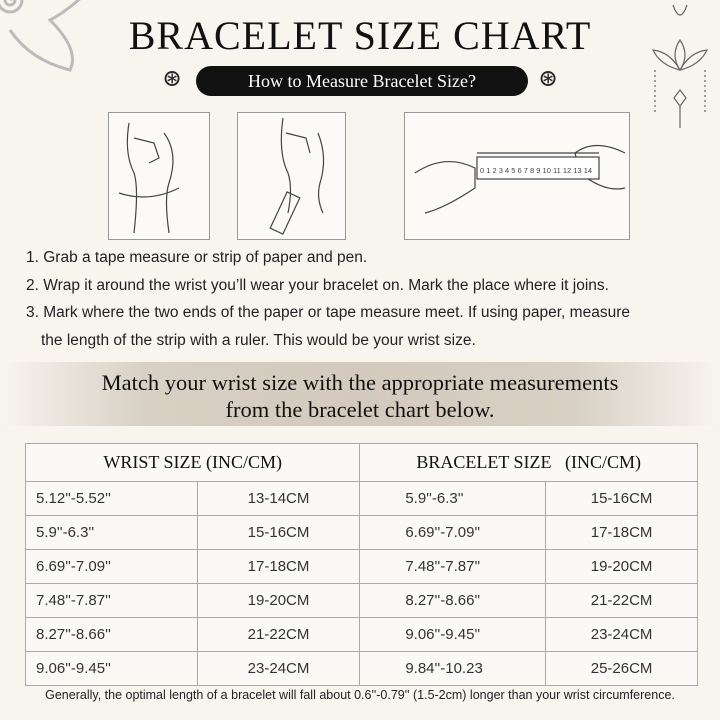  I want to click on bracelet-inch-cell: 9.84''-10.23, so click(453, 668).